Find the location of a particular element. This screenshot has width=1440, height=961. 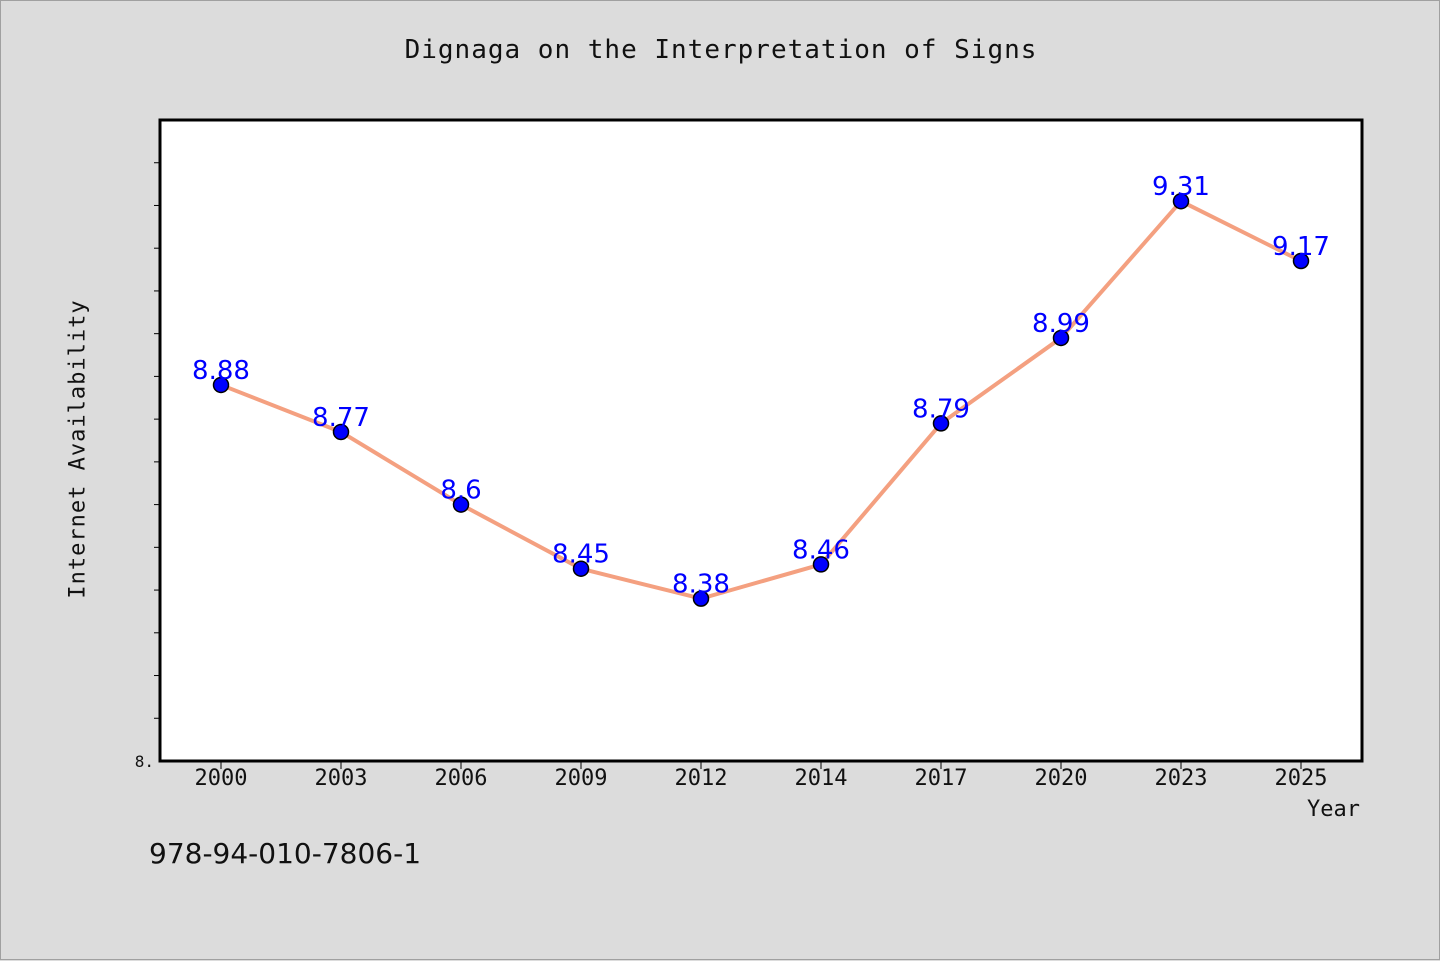

data-label: 9.31 is located at coordinates (1181, 187).